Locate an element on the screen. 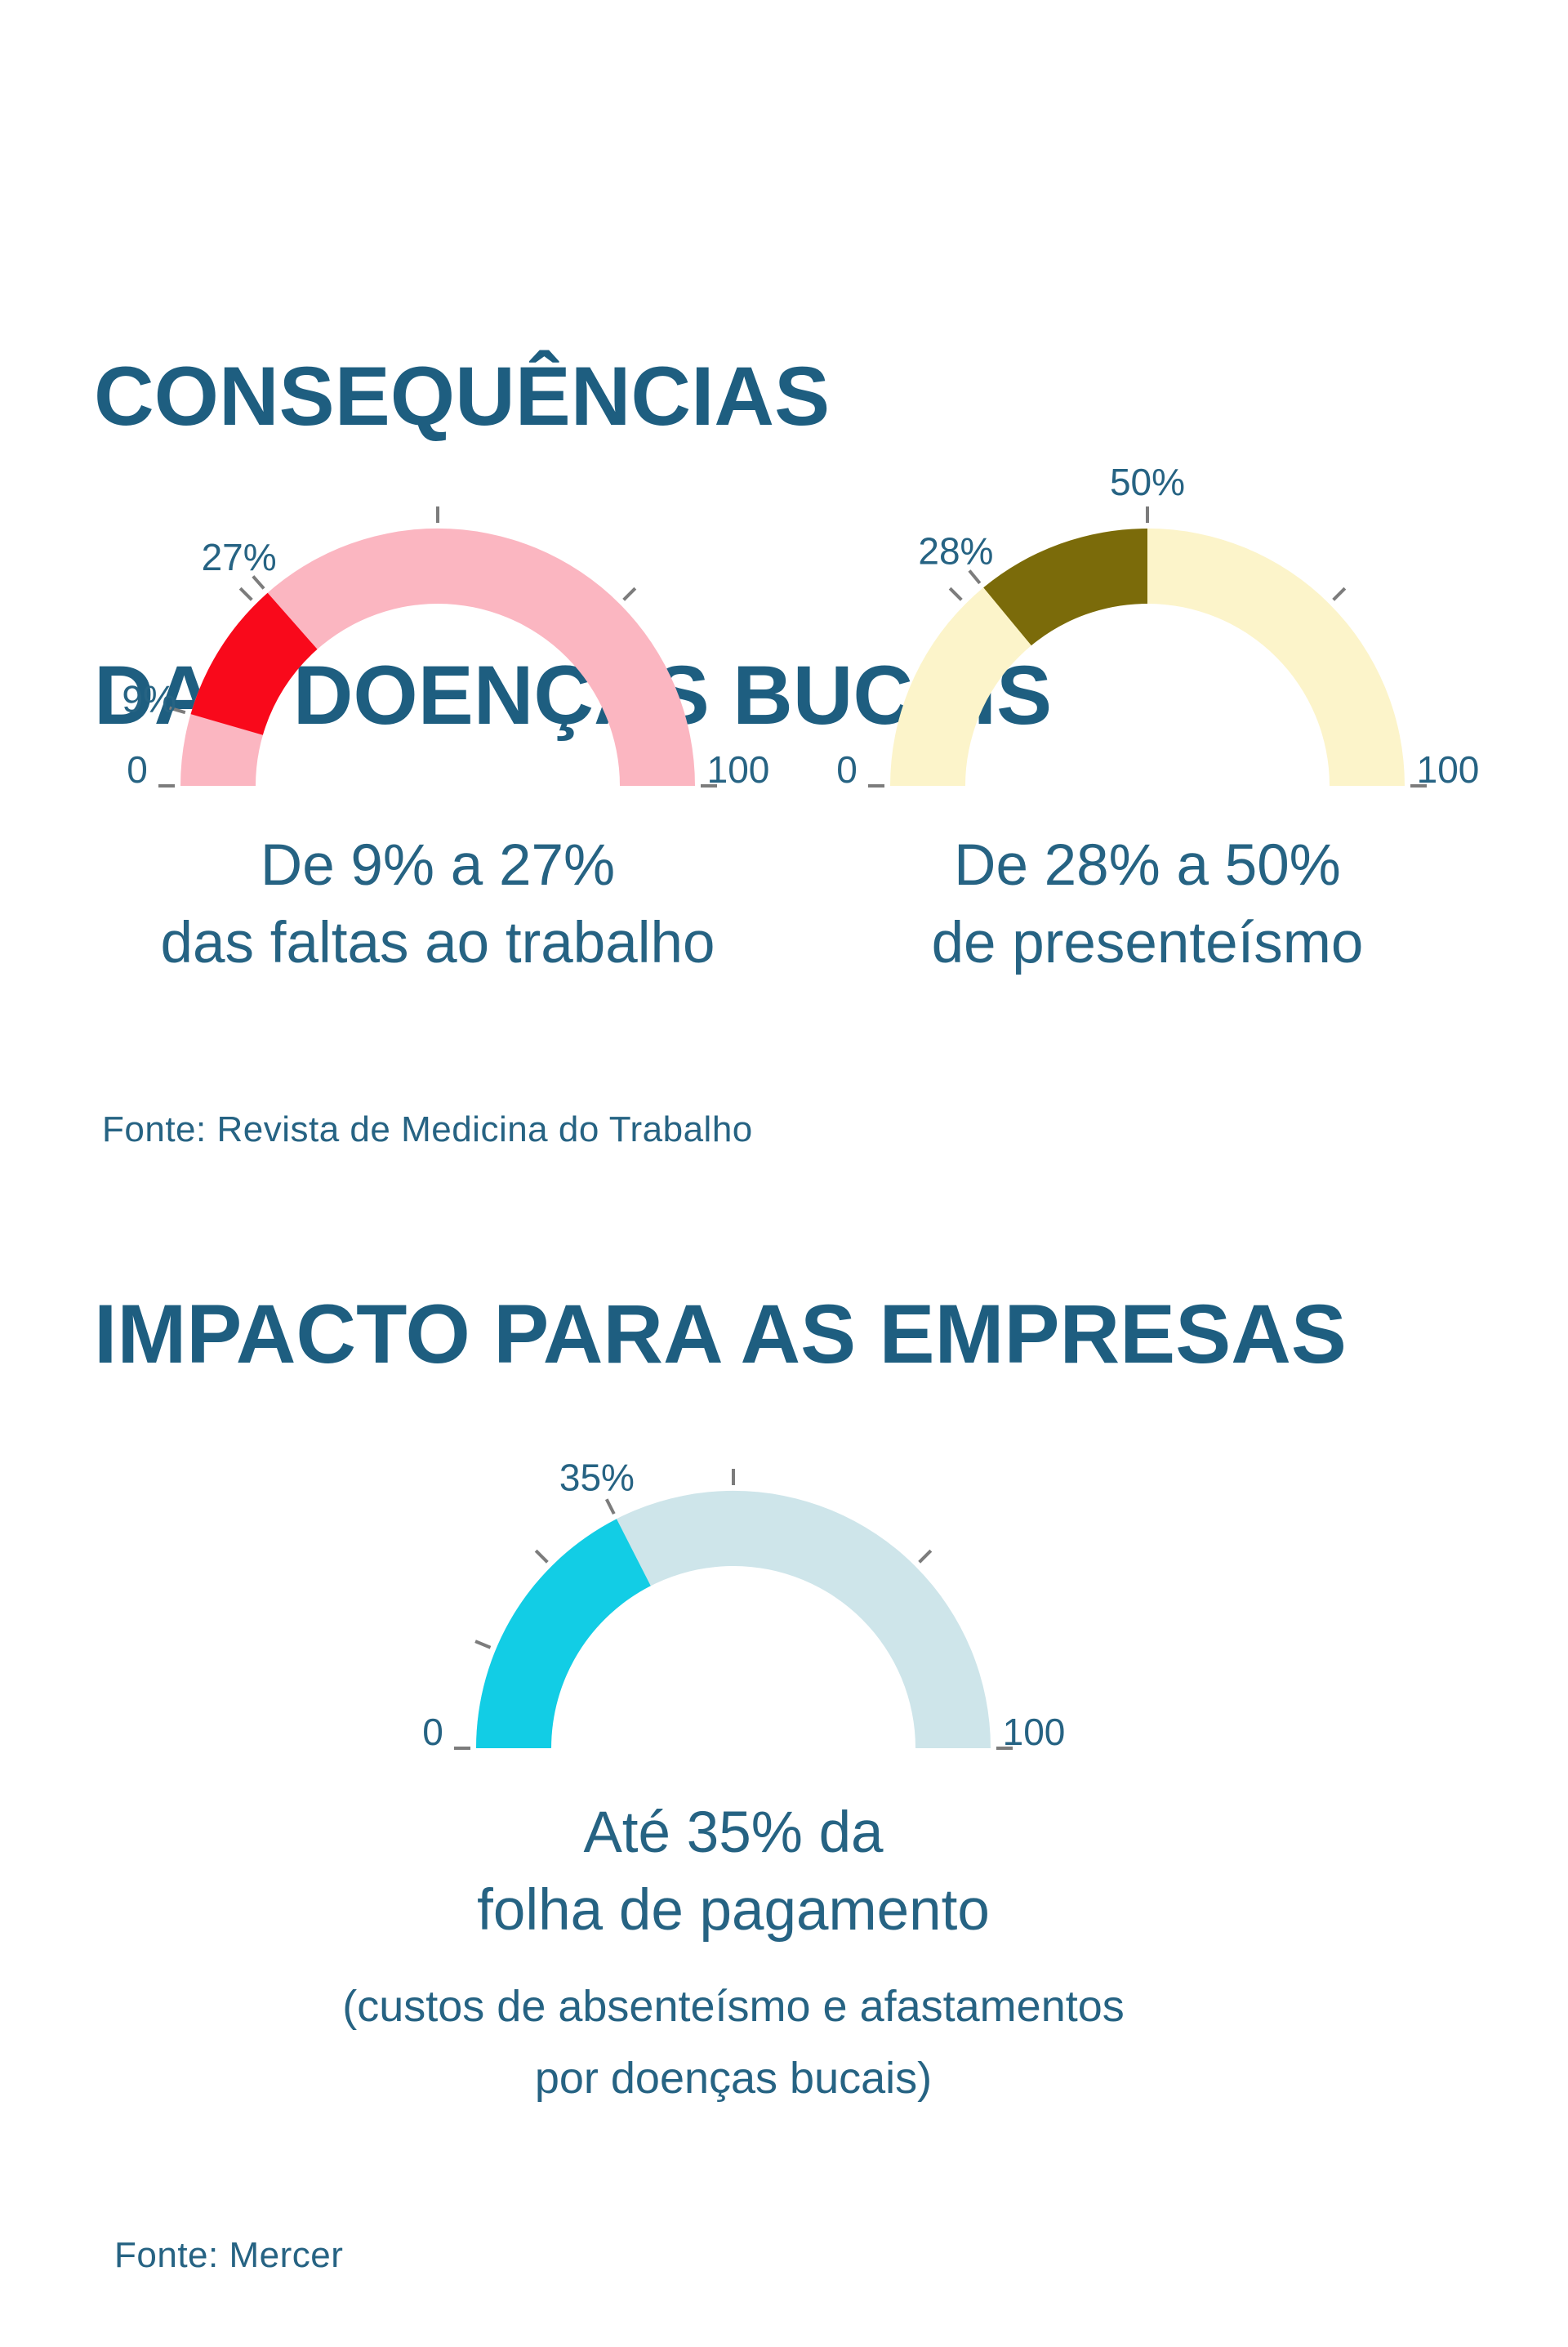  gauge-value-label: 50% is located at coordinates (1147, 483).